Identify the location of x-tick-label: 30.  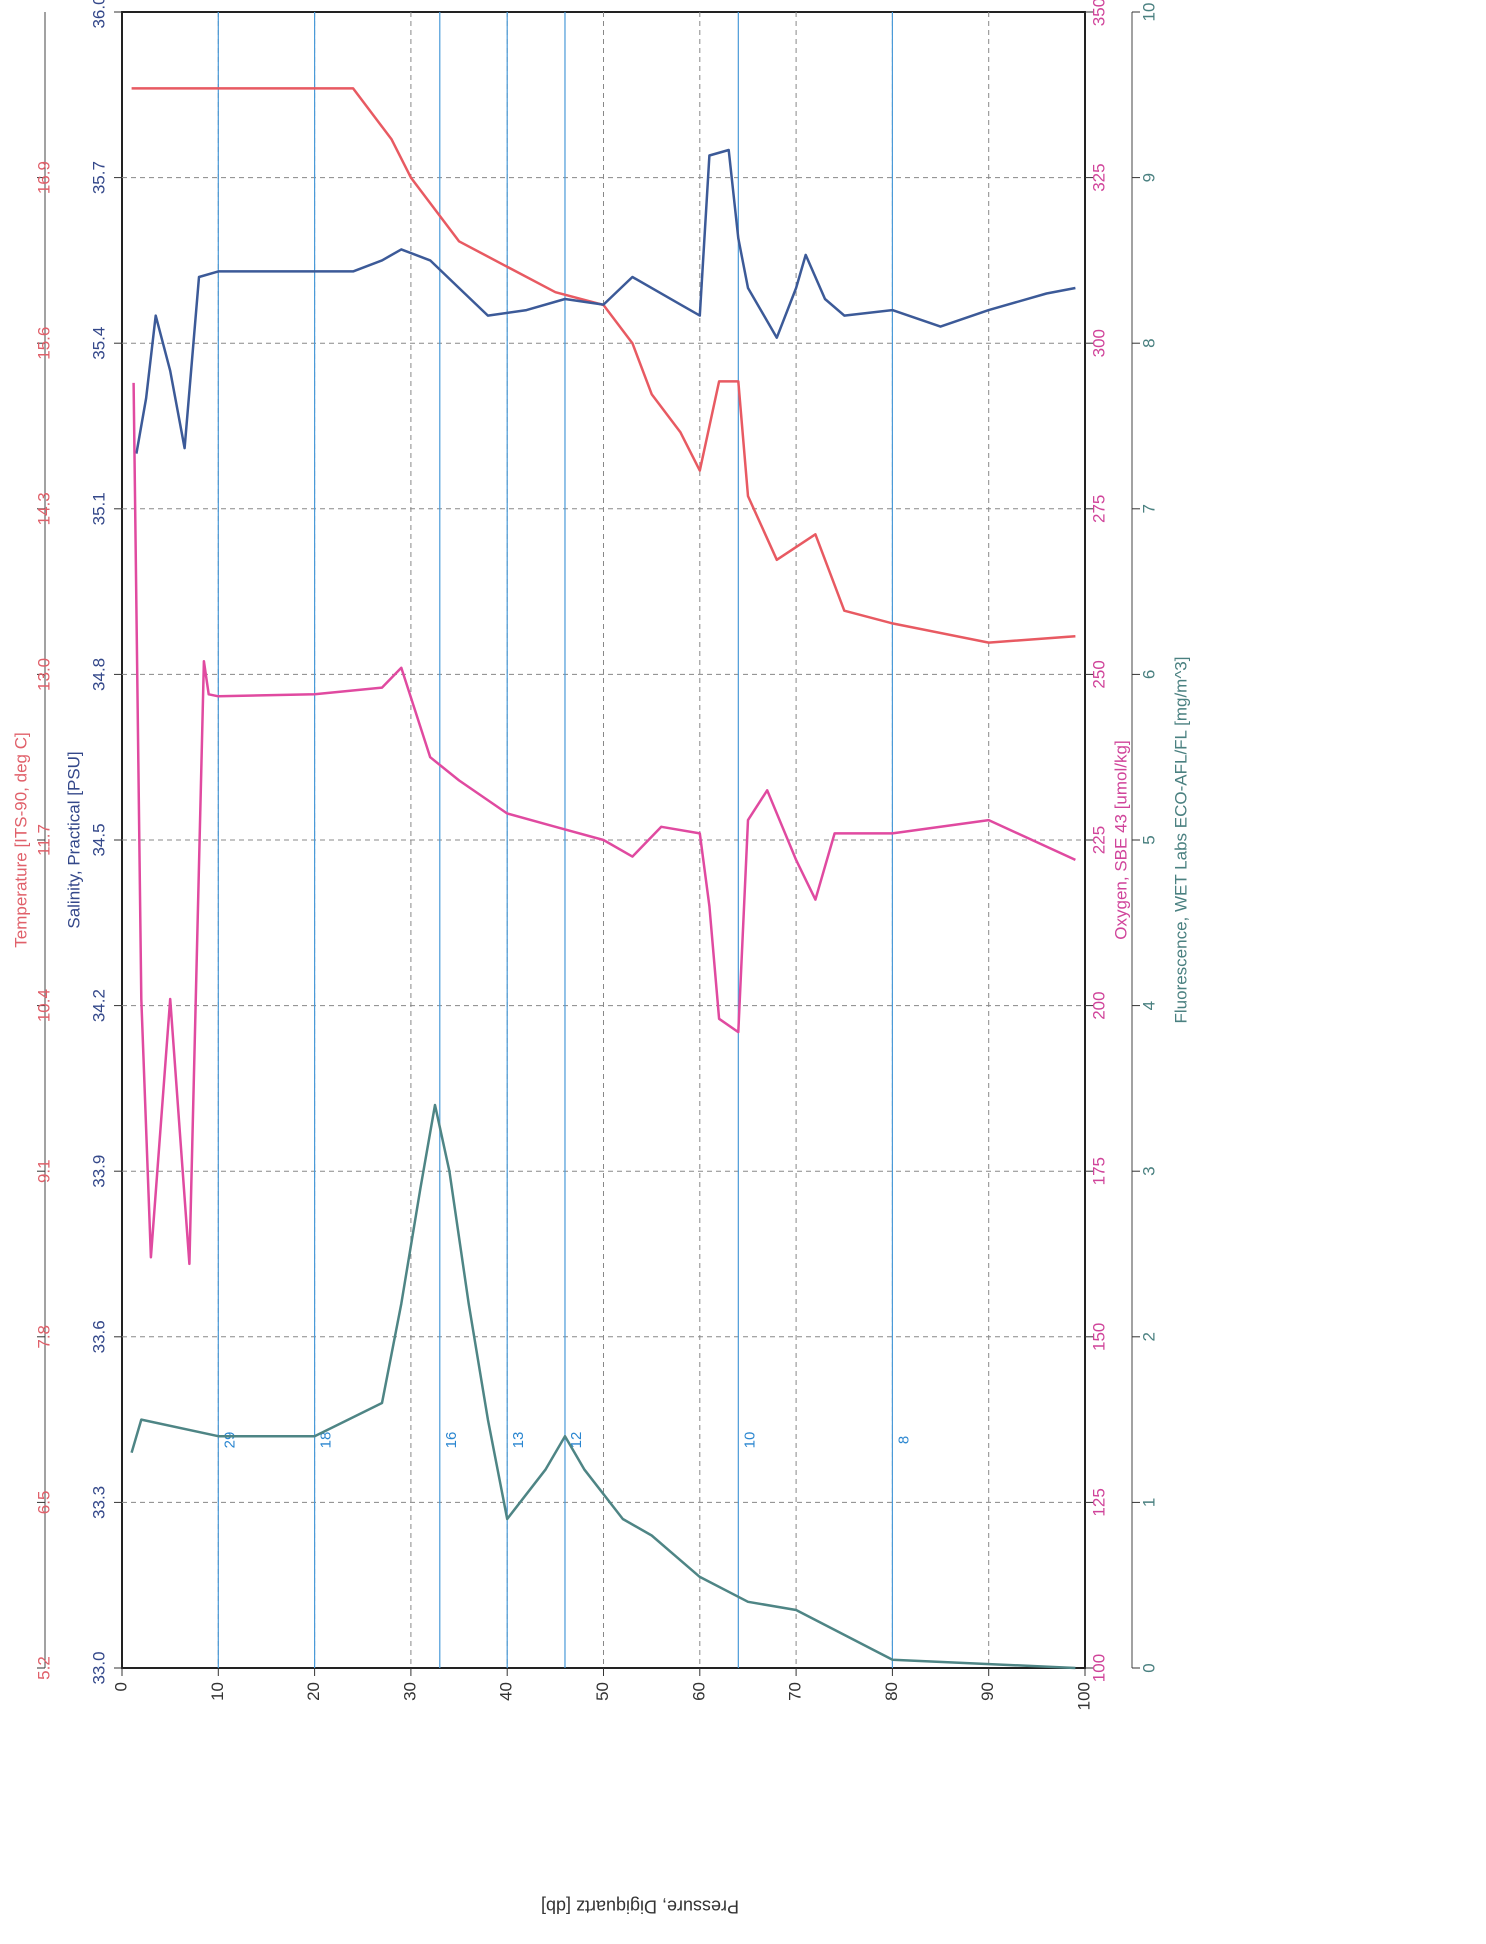
(409, 1691).